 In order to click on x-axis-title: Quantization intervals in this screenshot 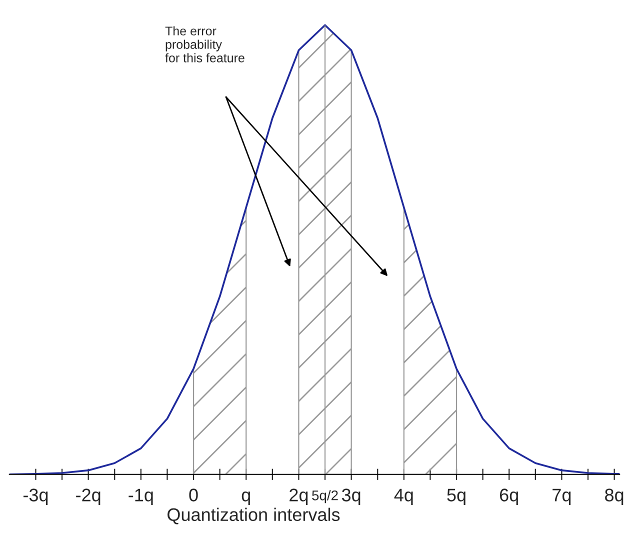, I will do `click(254, 516)`.